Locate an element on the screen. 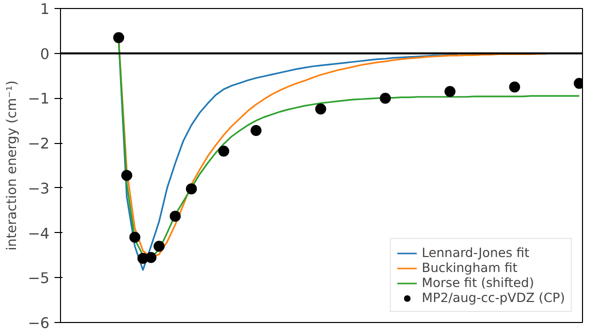  legend-label: MP2/aug-cc-pVDZ (CP) is located at coordinates (493, 297).